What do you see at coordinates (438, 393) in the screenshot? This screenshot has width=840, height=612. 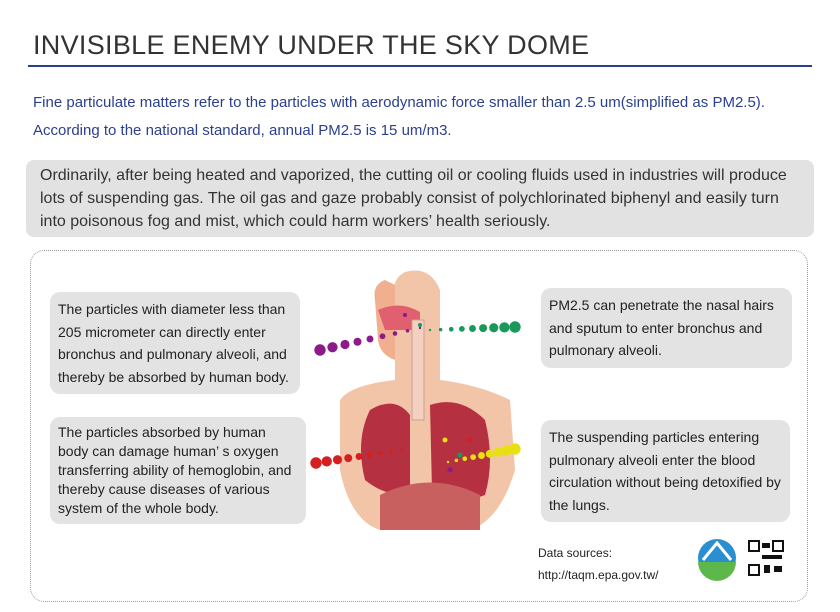 I see `particle-dots` at bounding box center [438, 393].